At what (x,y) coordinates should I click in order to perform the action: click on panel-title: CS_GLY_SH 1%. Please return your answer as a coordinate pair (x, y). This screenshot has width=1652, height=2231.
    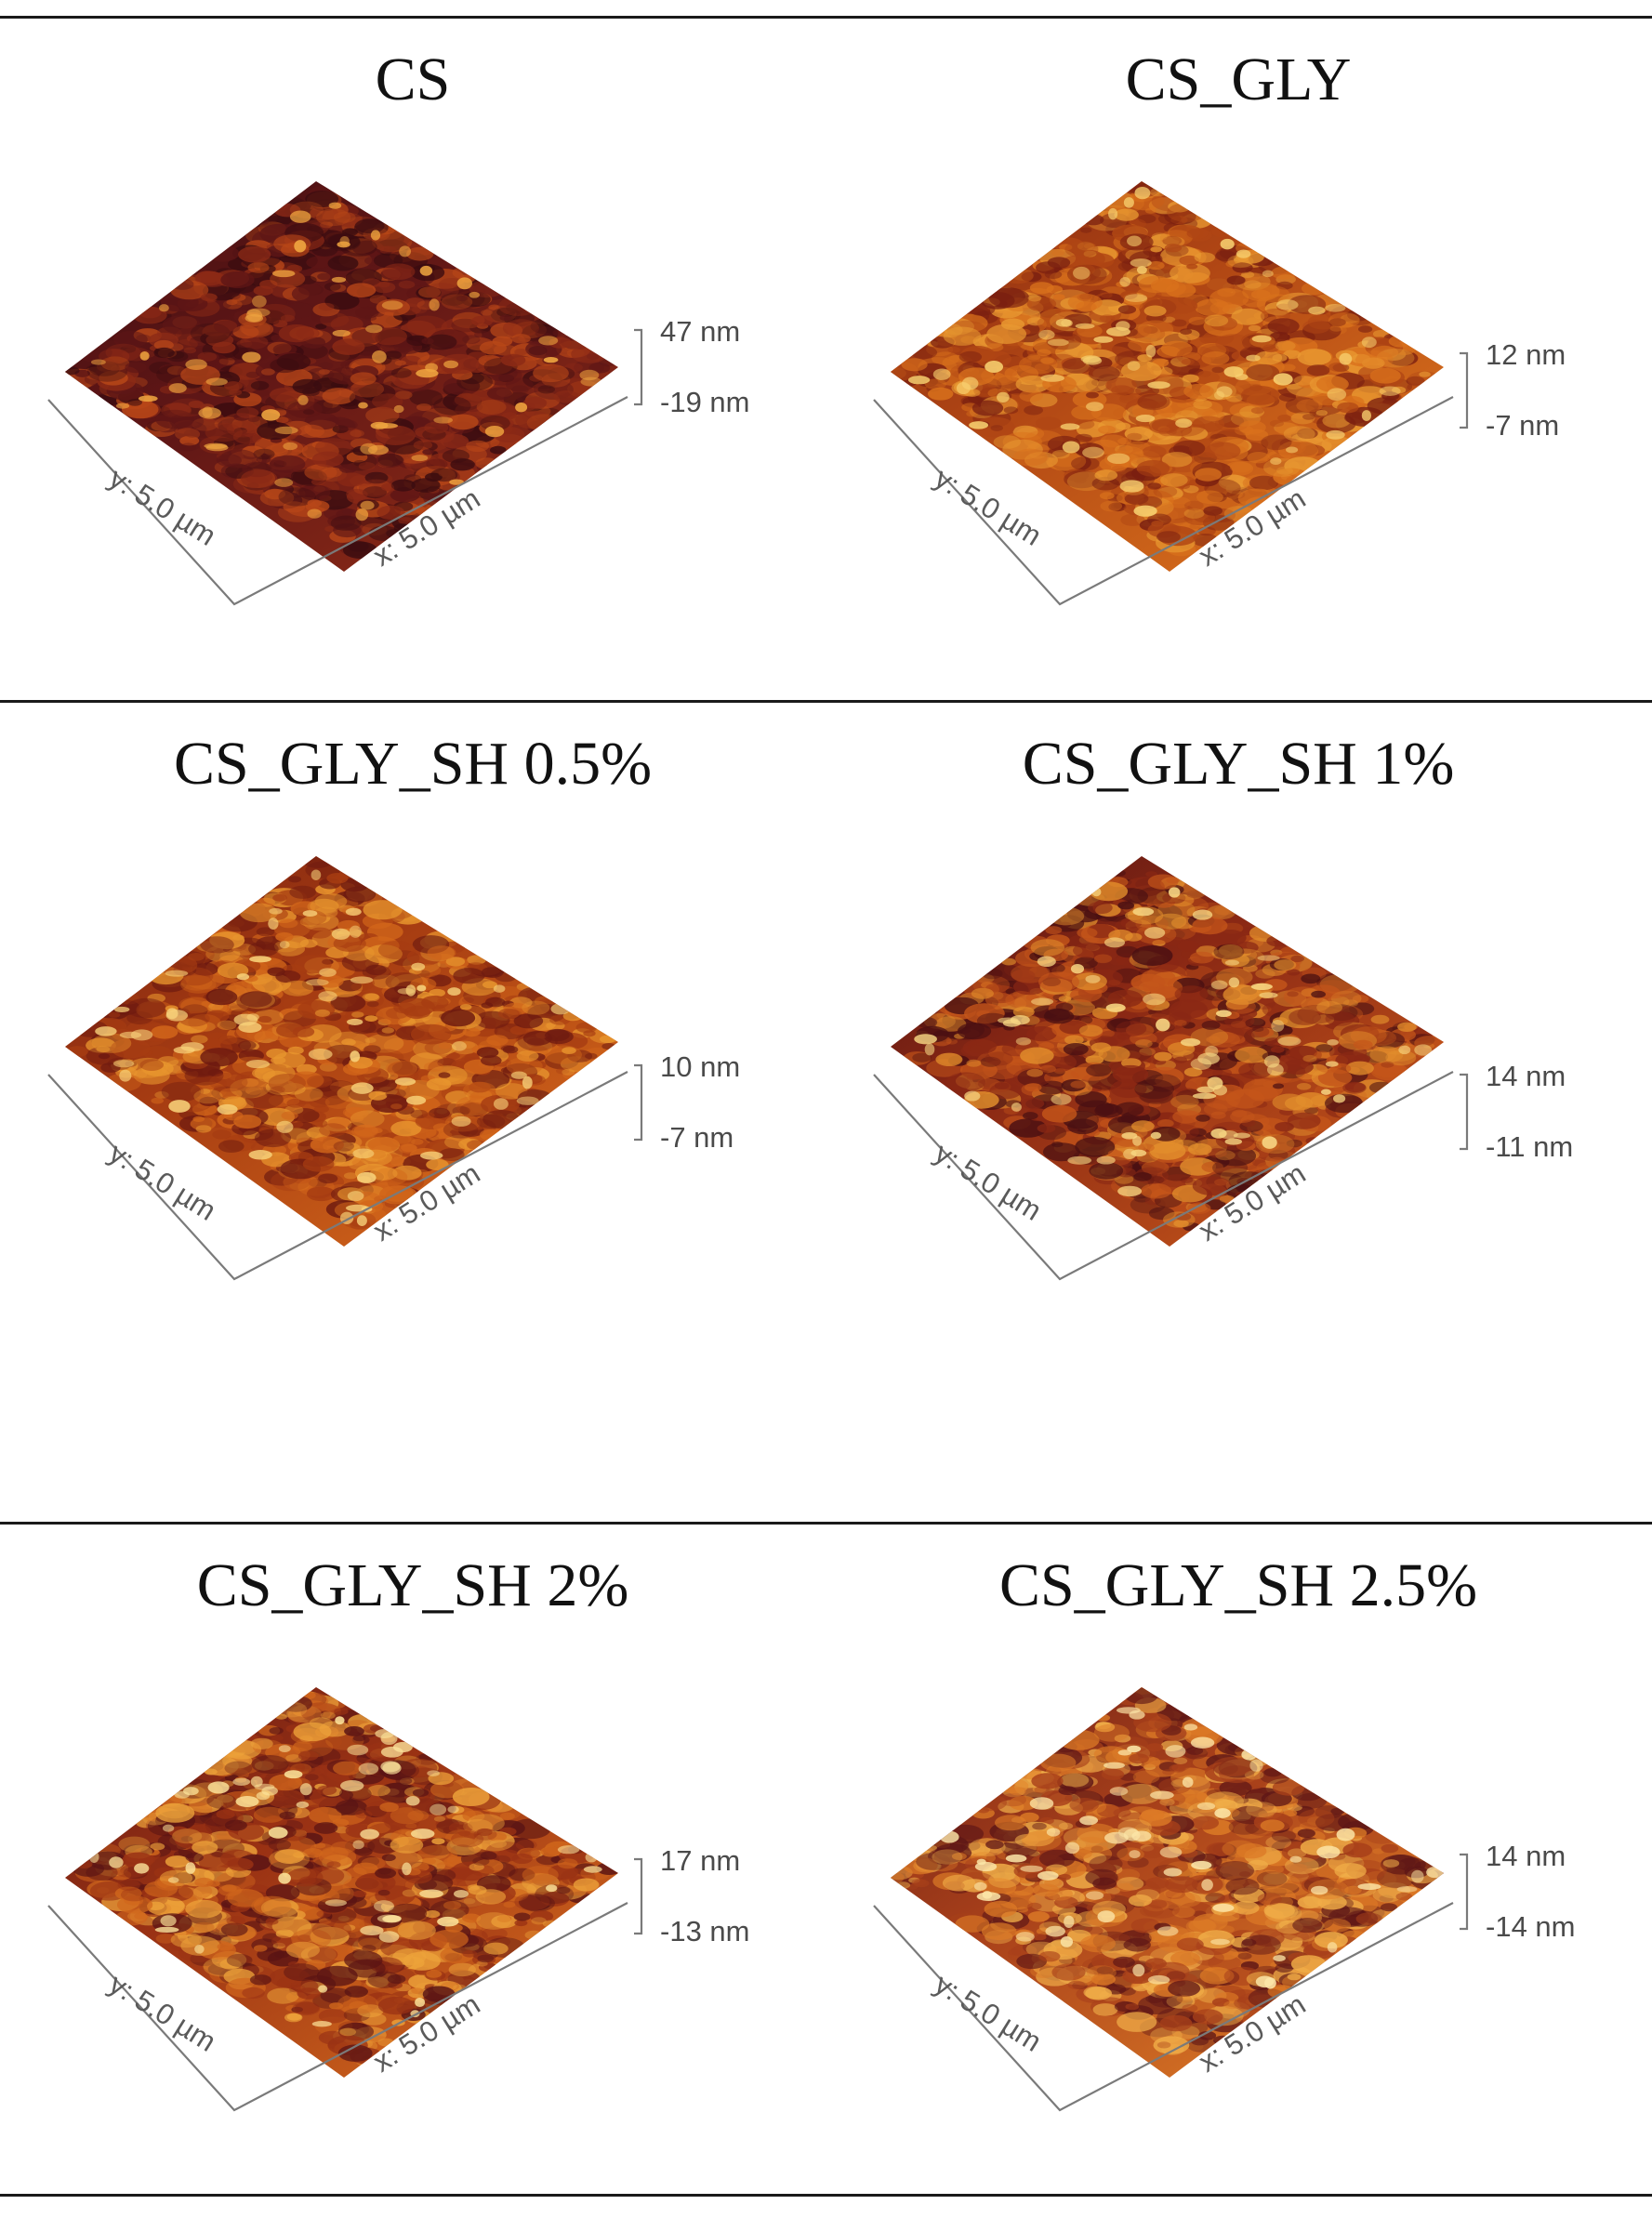
    Looking at the image, I should click on (1238, 764).